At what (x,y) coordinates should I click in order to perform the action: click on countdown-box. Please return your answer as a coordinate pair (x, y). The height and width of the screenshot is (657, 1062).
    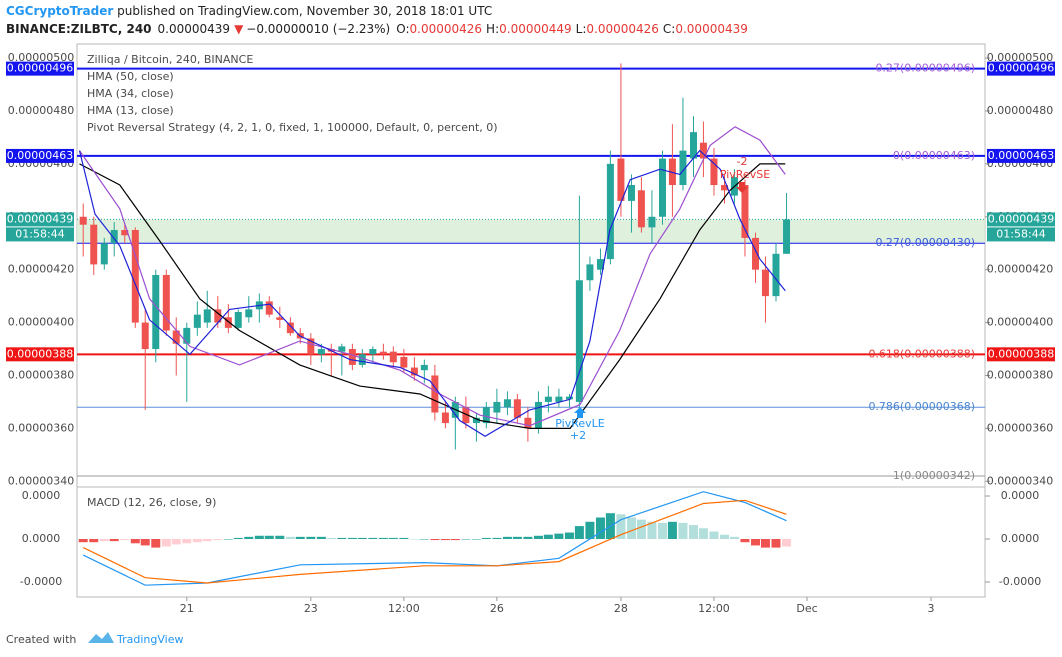
    Looking at the image, I should click on (40, 234).